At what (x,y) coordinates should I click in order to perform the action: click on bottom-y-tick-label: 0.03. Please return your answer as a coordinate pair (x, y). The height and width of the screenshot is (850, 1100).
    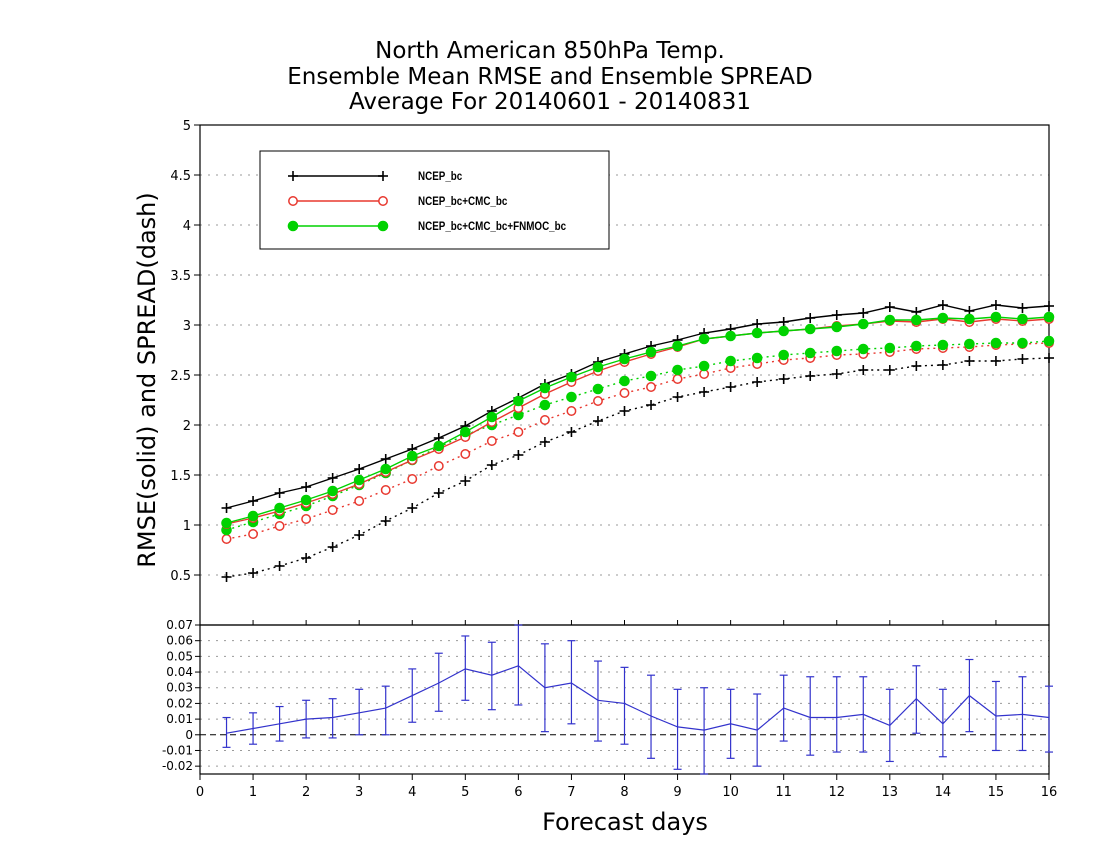
    Looking at the image, I should click on (179, 688).